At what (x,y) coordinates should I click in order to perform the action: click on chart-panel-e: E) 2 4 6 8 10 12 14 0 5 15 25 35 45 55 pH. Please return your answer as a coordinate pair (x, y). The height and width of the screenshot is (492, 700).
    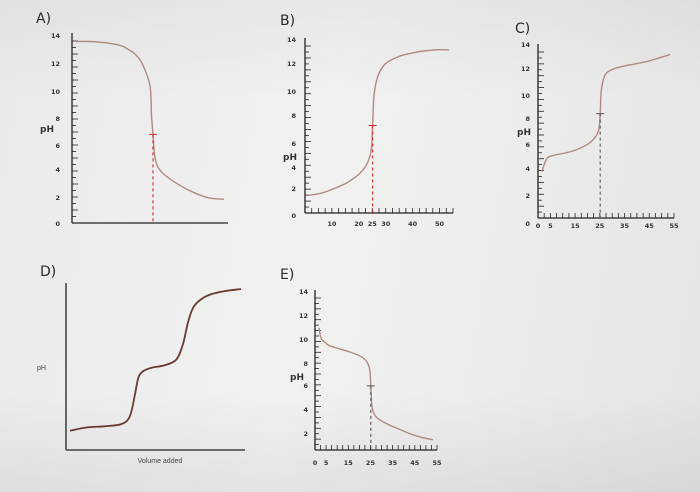
    Looking at the image, I should click on (361, 367).